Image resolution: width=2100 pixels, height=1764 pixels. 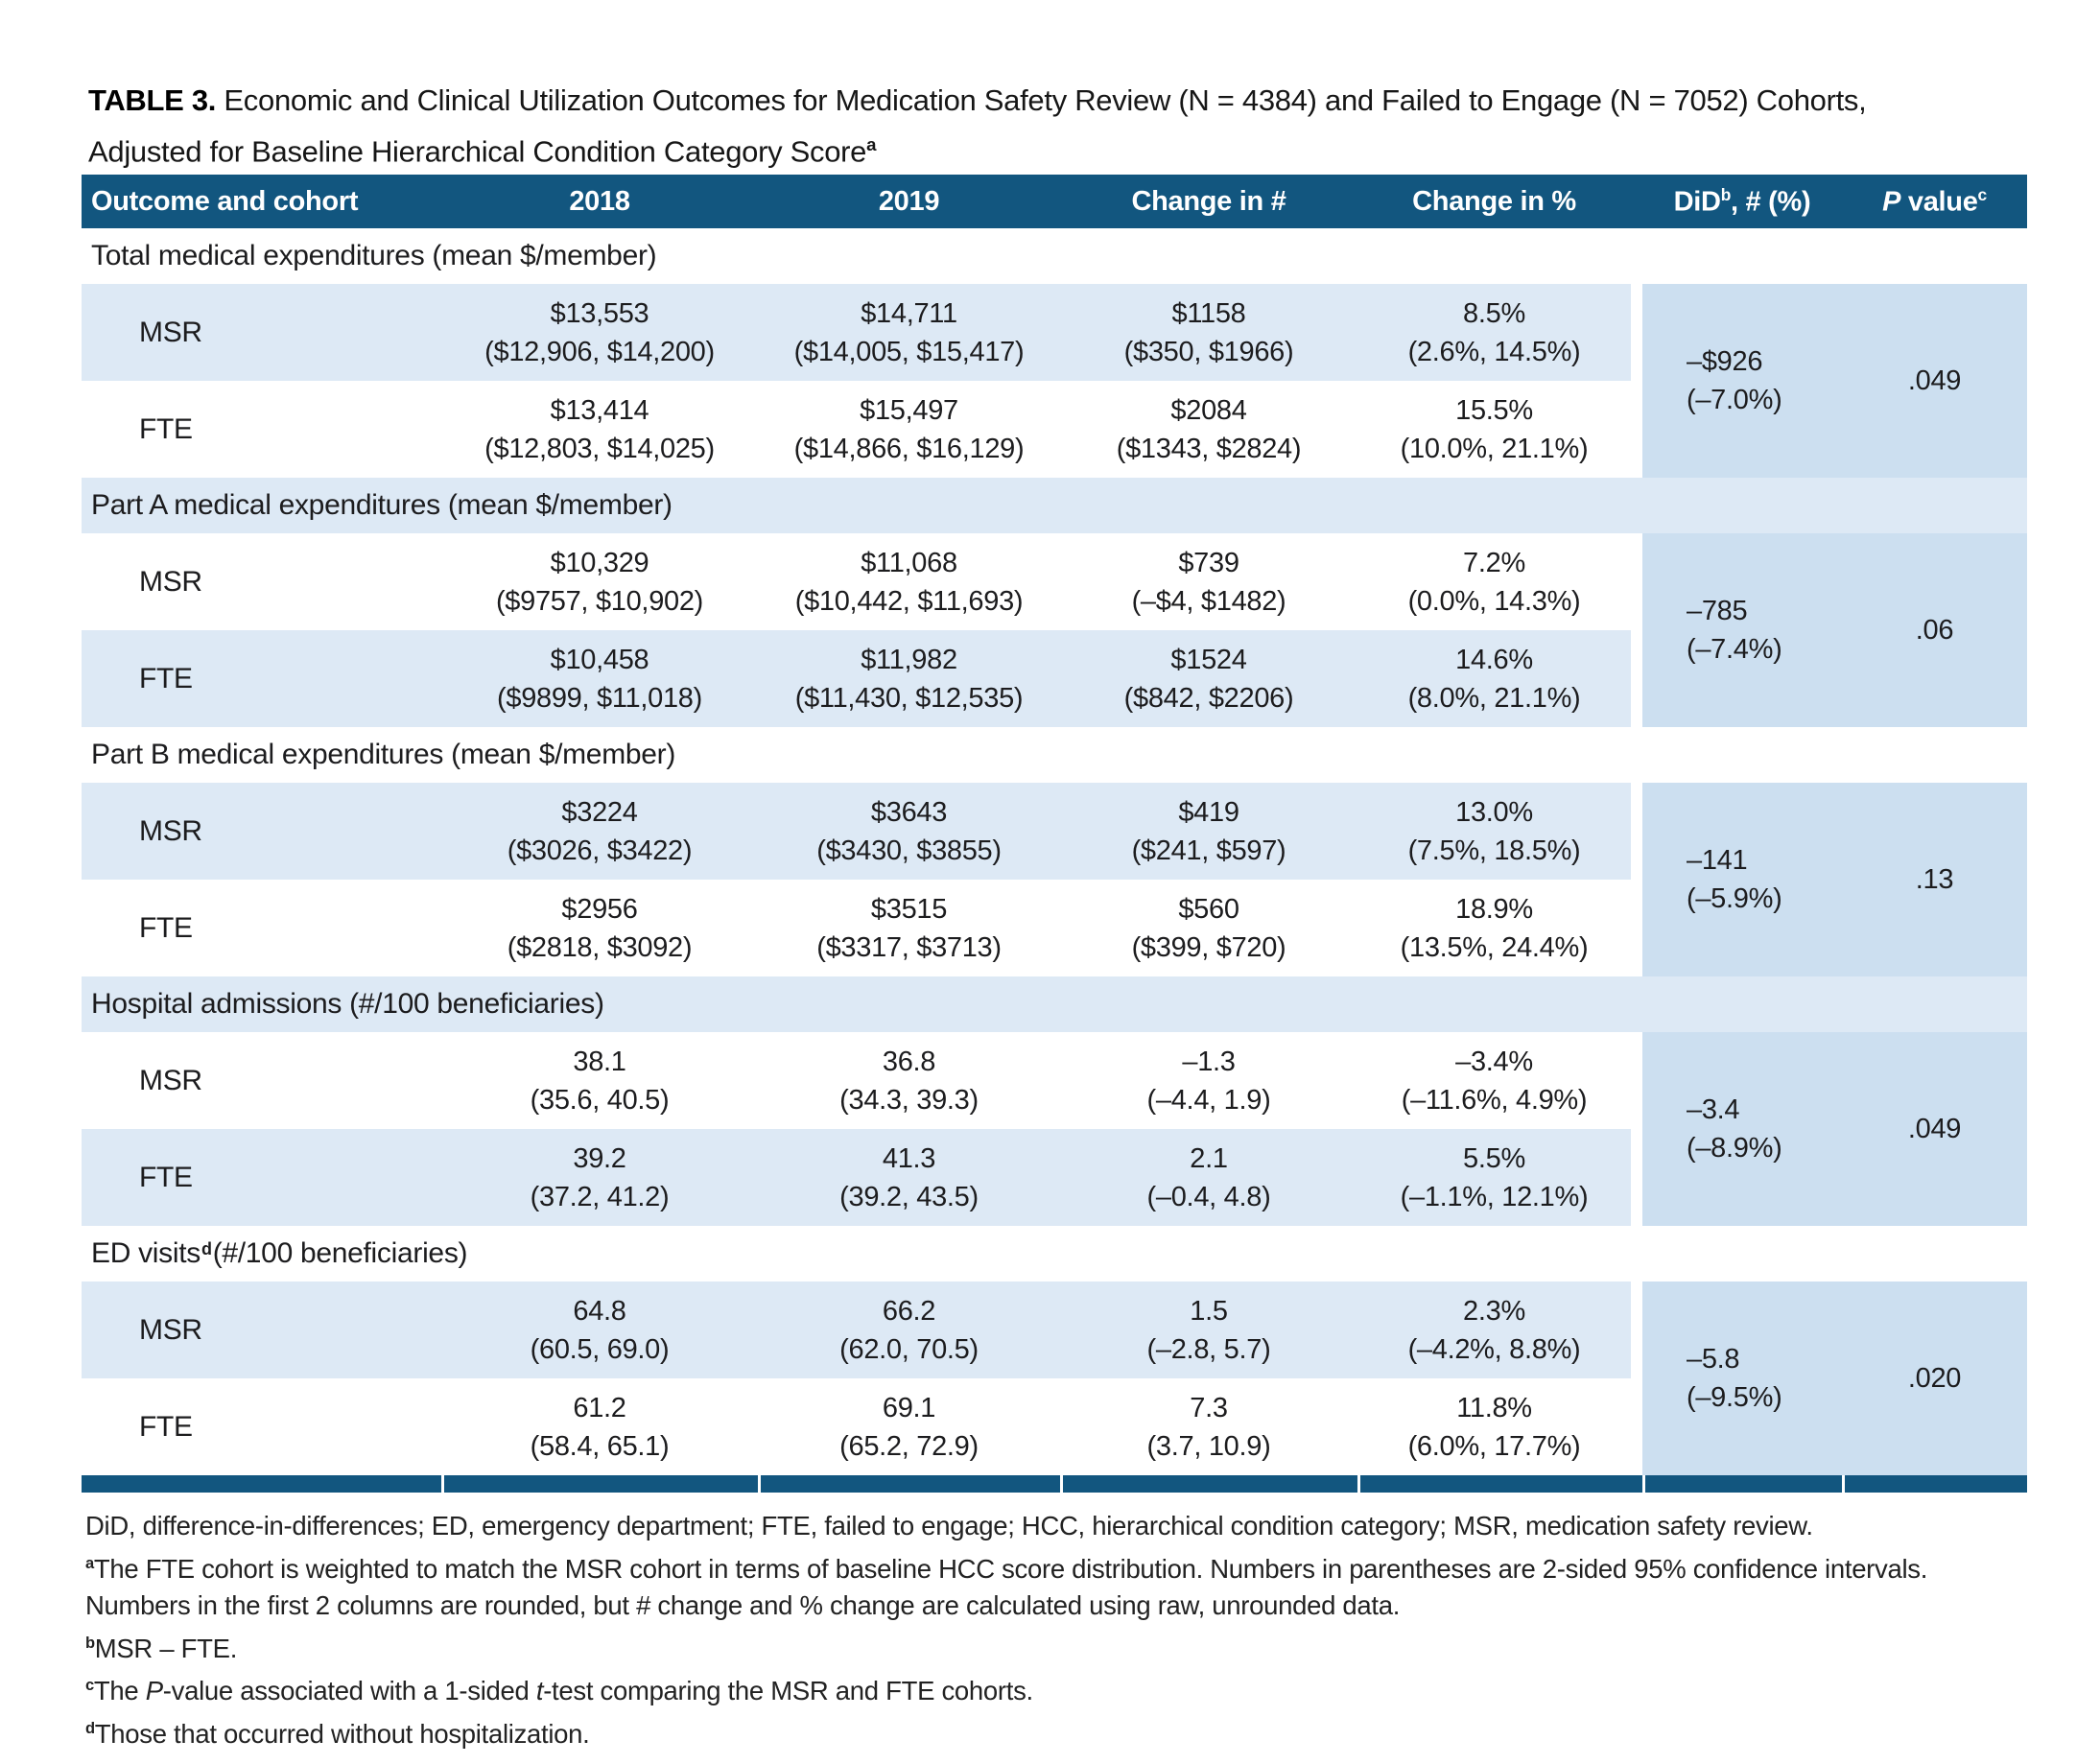 What do you see at coordinates (1208, 410) in the screenshot?
I see `value: $2084` at bounding box center [1208, 410].